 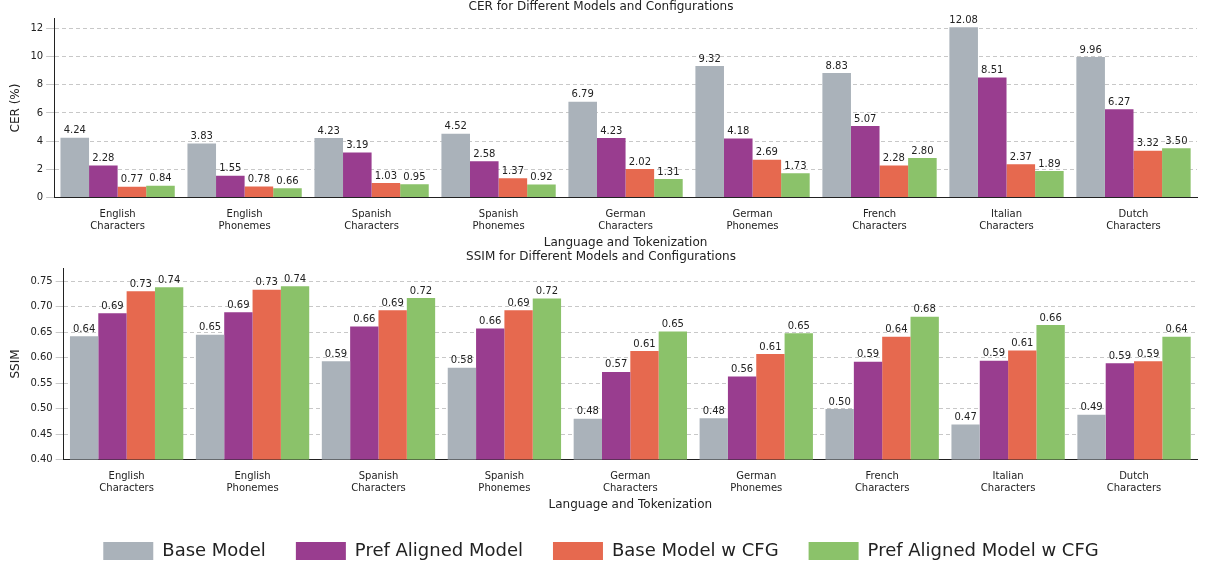 I want to click on y-tick-label: 0.50, so click(x=41, y=408).